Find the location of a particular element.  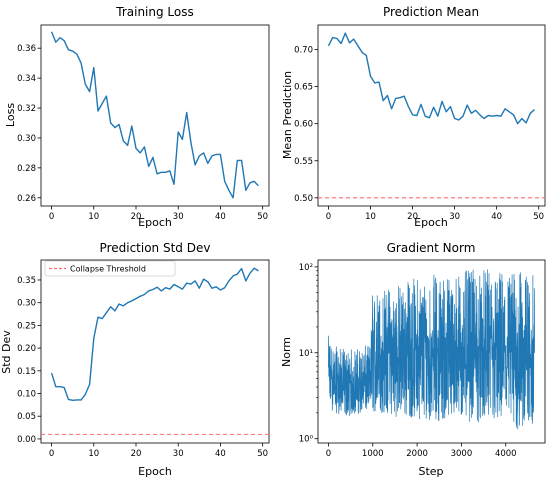

y-tick-label: 10¹ is located at coordinates (306, 354).